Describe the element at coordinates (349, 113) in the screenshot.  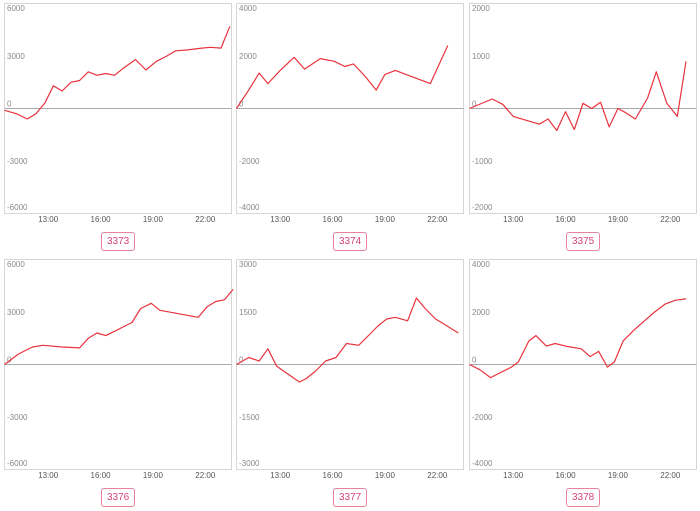
I see `line-chart-3374: 4000 2000 0 -2000 -4000 13:00 16:00 19:00 22:00` at that location.